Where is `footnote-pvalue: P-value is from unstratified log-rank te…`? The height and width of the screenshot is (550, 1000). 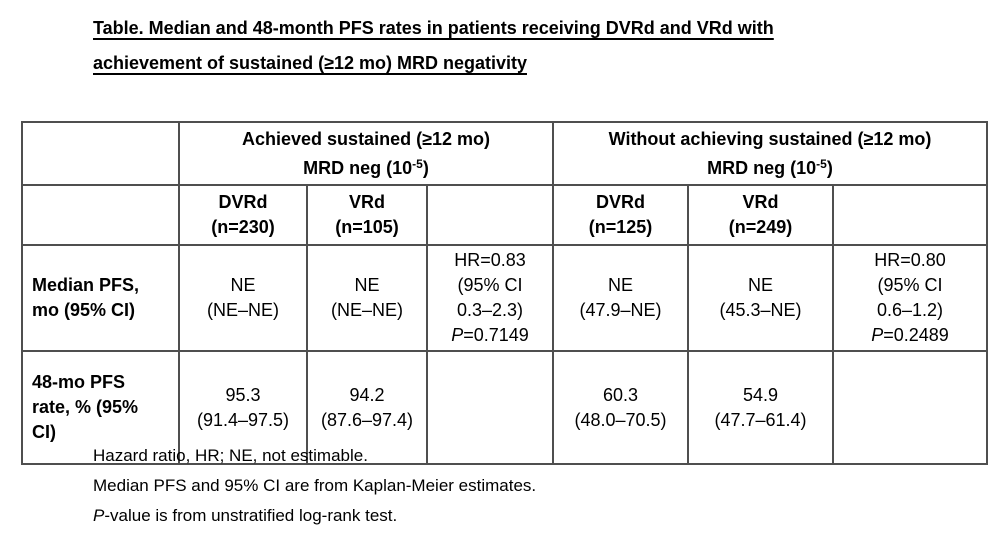 footnote-pvalue: P-value is from unstratified log-rank te… is located at coordinates (314, 516).